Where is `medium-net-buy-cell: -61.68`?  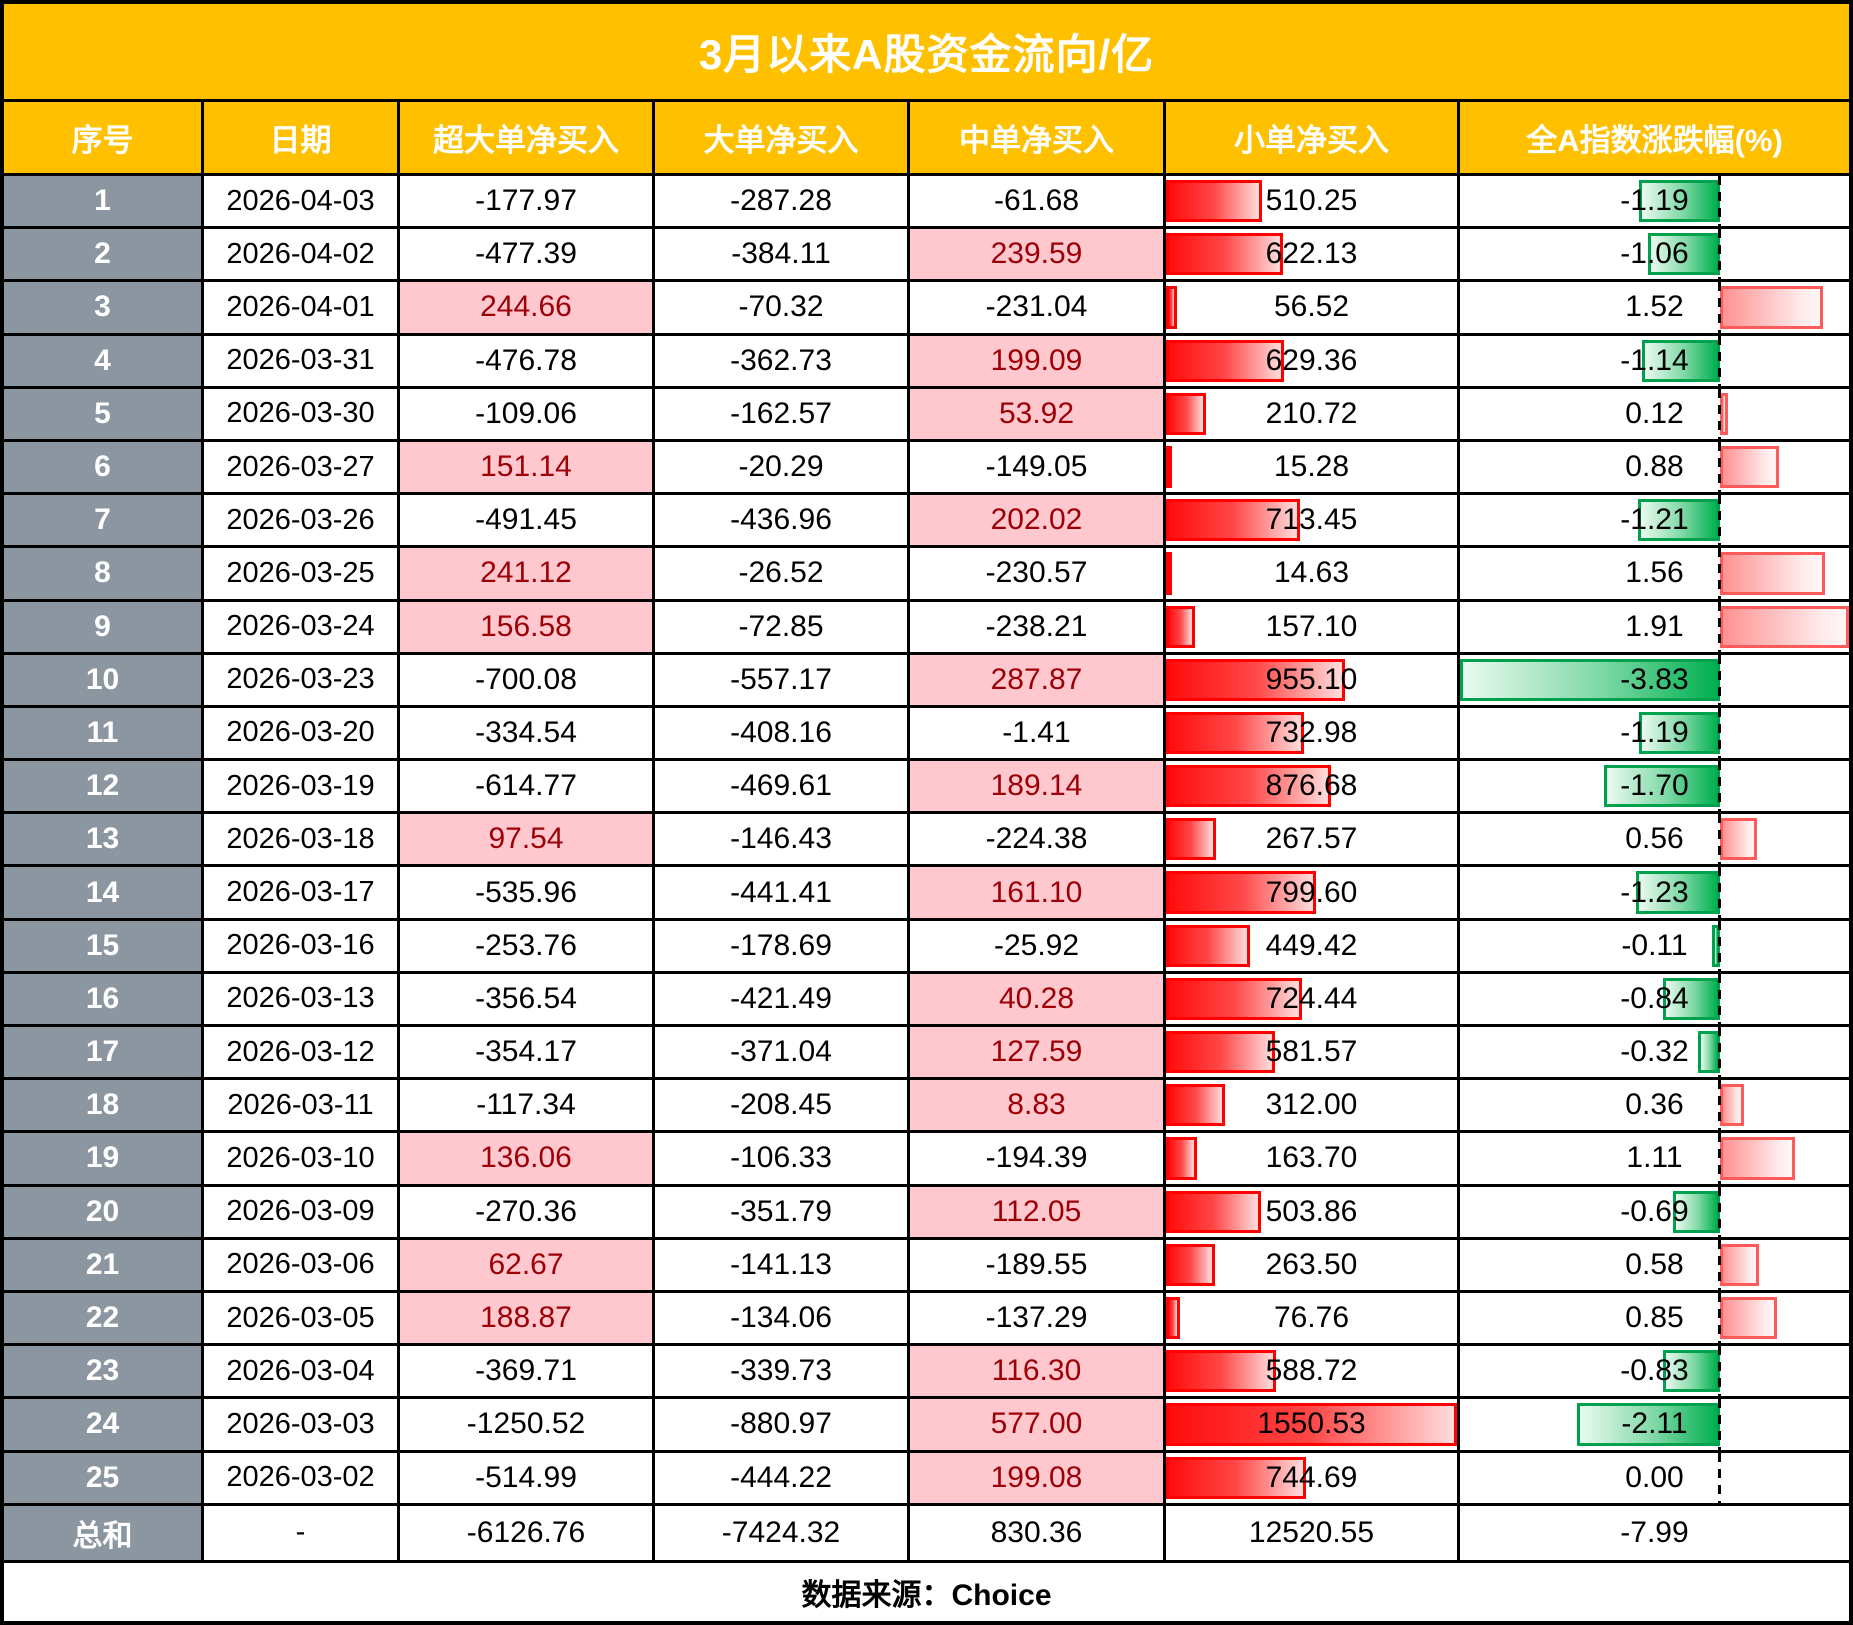
medium-net-buy-cell: -61.68 is located at coordinates (1038, 203).